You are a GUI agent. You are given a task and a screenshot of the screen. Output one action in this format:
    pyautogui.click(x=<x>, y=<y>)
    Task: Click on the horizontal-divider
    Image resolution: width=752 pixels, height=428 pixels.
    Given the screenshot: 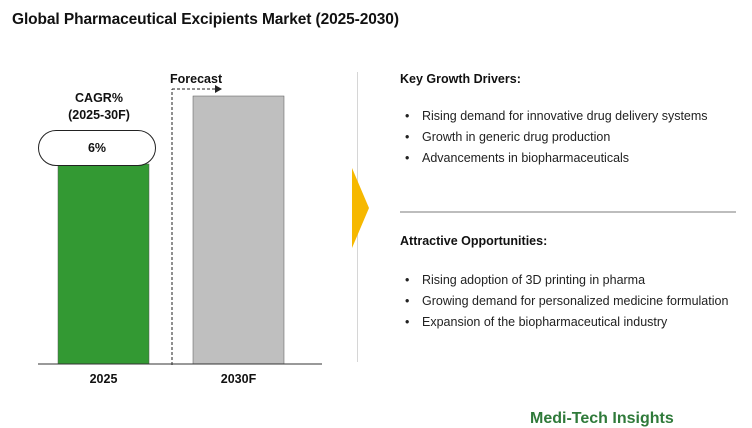 What is the action you would take?
    pyautogui.click(x=568, y=212)
    